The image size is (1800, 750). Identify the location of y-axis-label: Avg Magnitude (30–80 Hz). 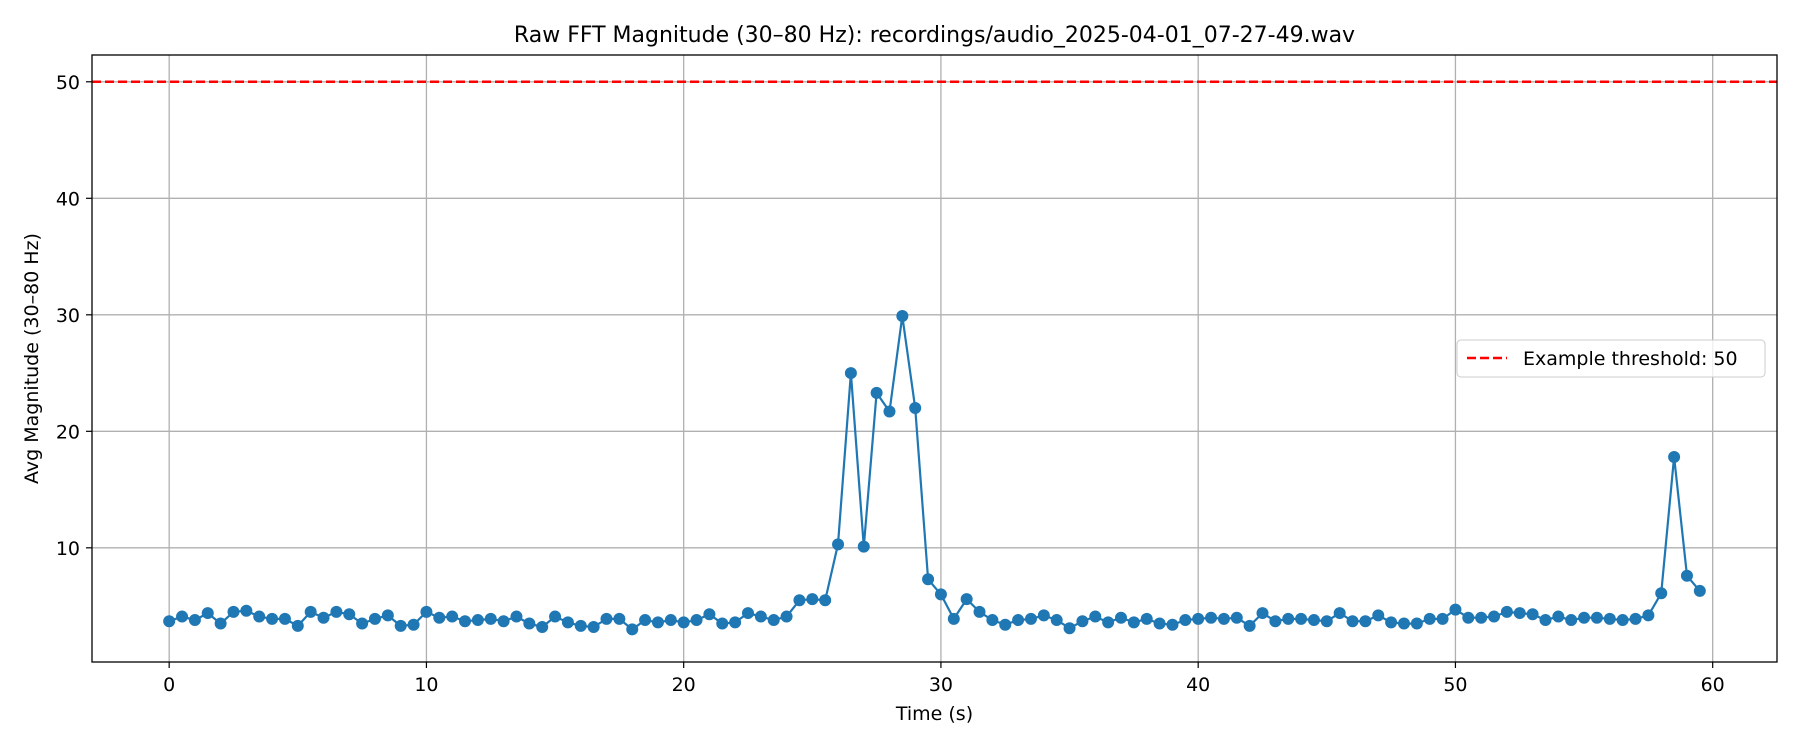
(32, 358).